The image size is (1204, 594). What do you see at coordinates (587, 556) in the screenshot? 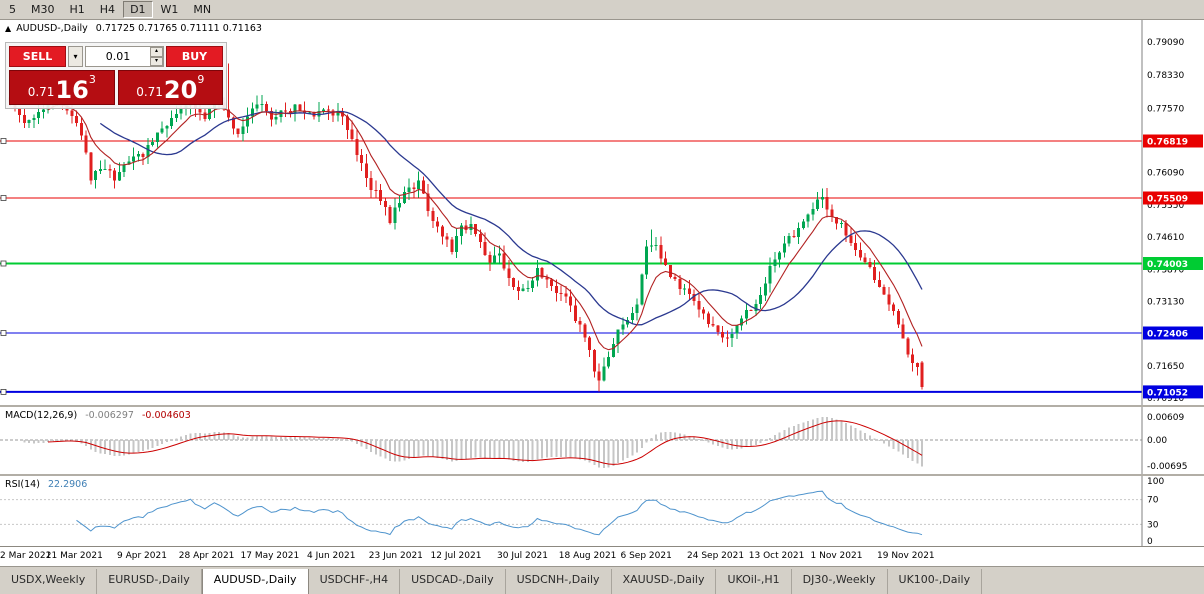
I see `date-tick: 18 Aug 2021` at bounding box center [587, 556].